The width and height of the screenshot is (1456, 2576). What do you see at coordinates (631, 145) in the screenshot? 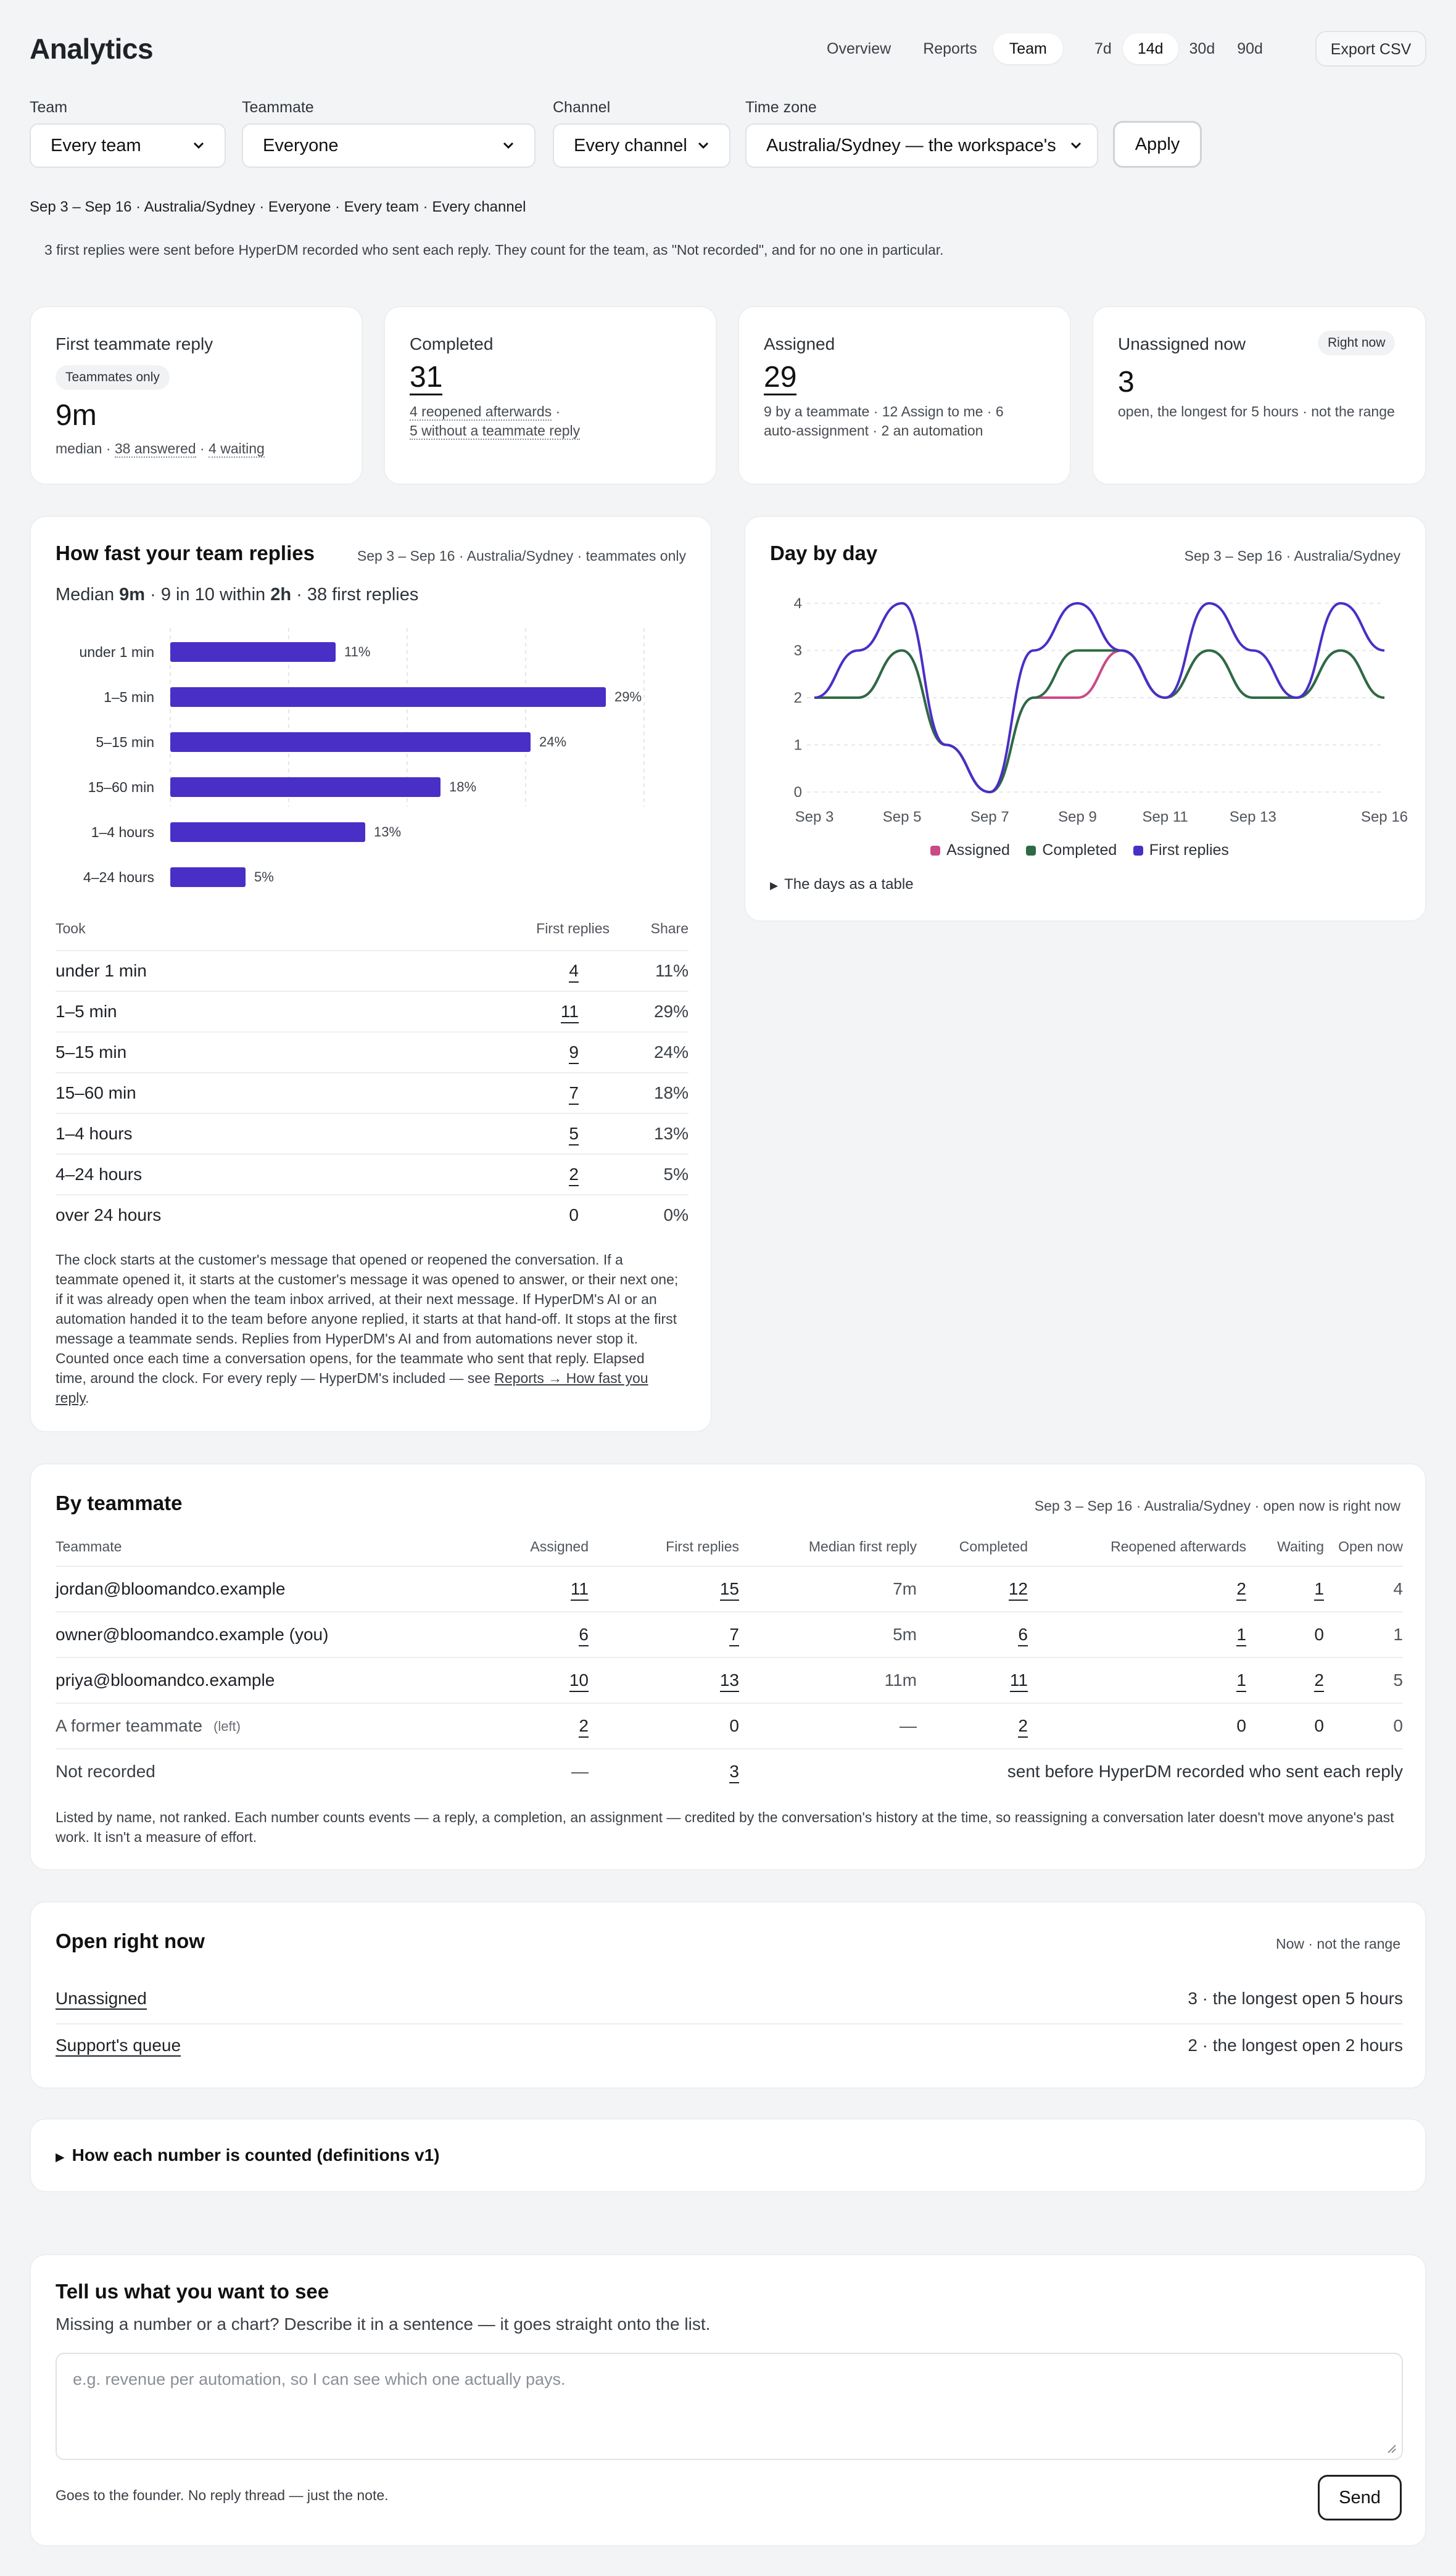
I see `channel-select-value: Every channel` at bounding box center [631, 145].